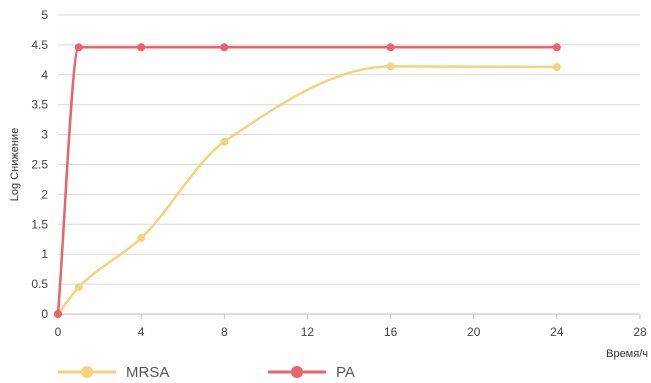 This screenshot has height=383, width=651. Describe the element at coordinates (44, 194) in the screenshot. I see `y-tick-label: 2` at that location.